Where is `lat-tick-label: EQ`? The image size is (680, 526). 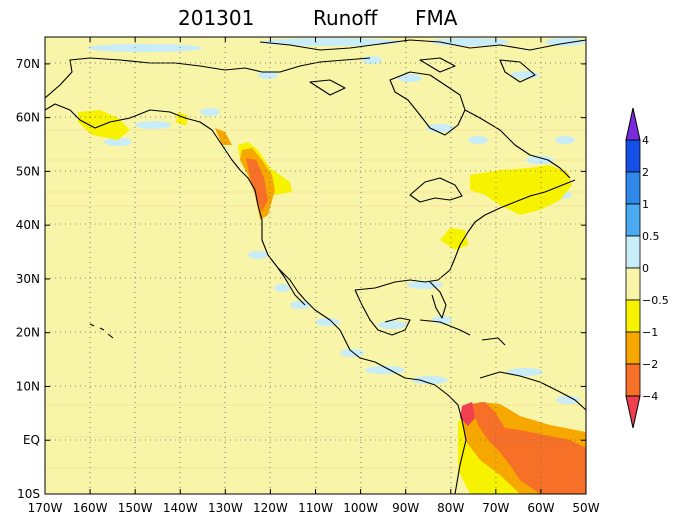
lat-tick-label: EQ is located at coordinates (31, 440).